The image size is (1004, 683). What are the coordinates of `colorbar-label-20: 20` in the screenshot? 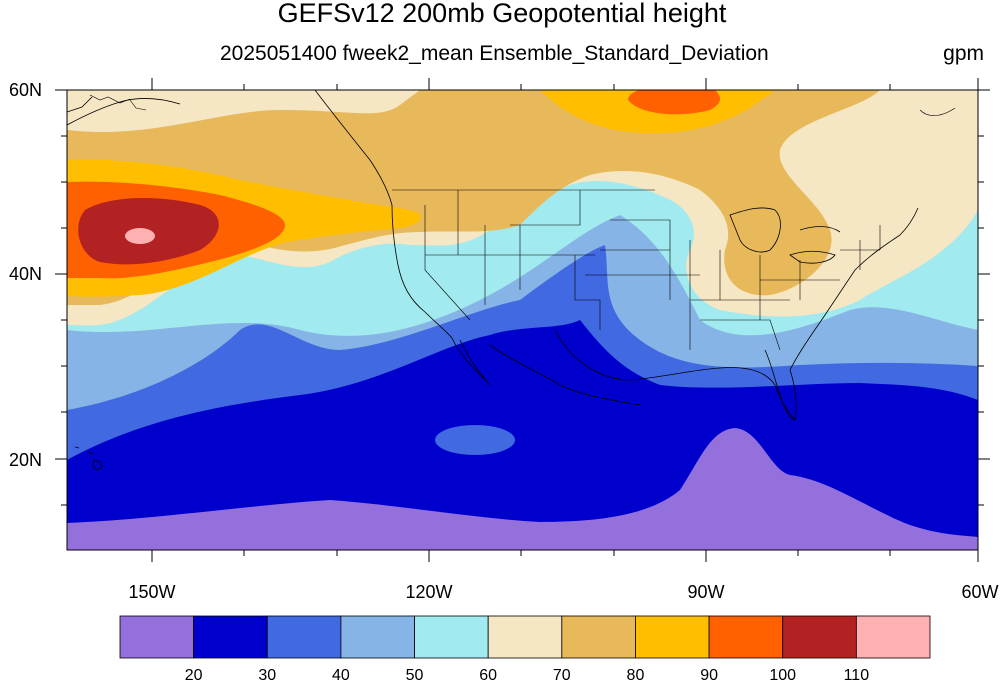 It's located at (194, 675).